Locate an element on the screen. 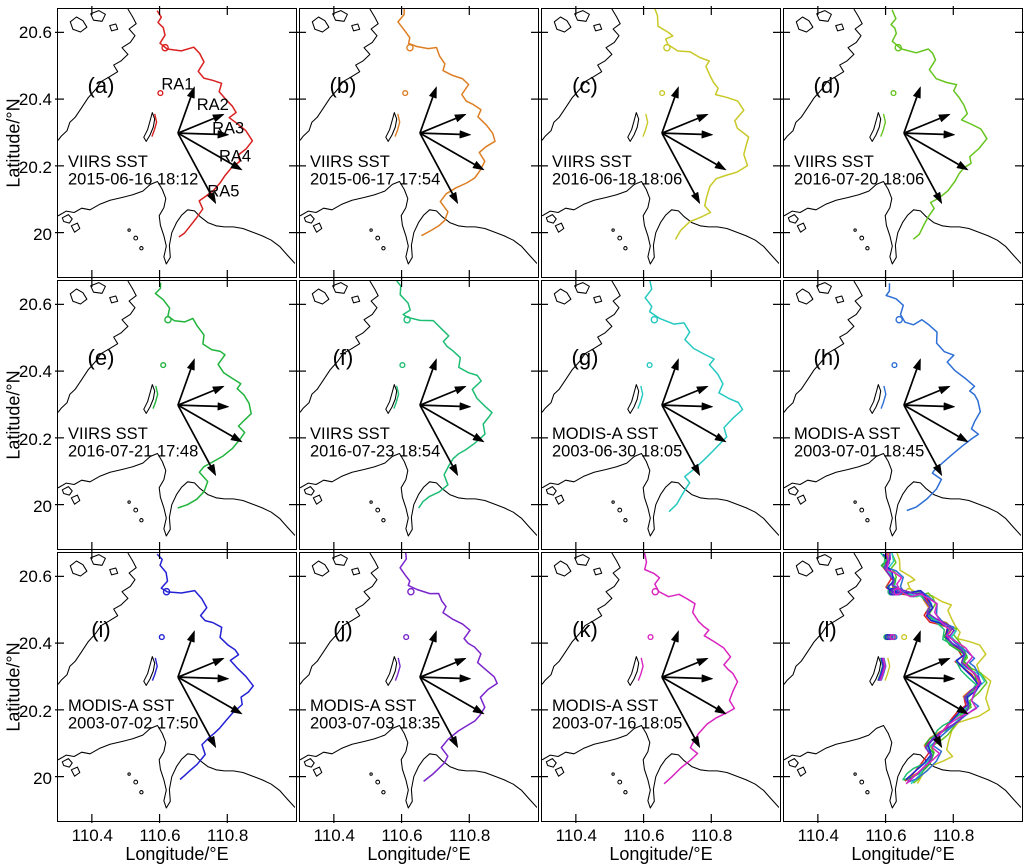 The width and height of the screenshot is (1024, 865). ra-label: RA1 is located at coordinates (177, 85).